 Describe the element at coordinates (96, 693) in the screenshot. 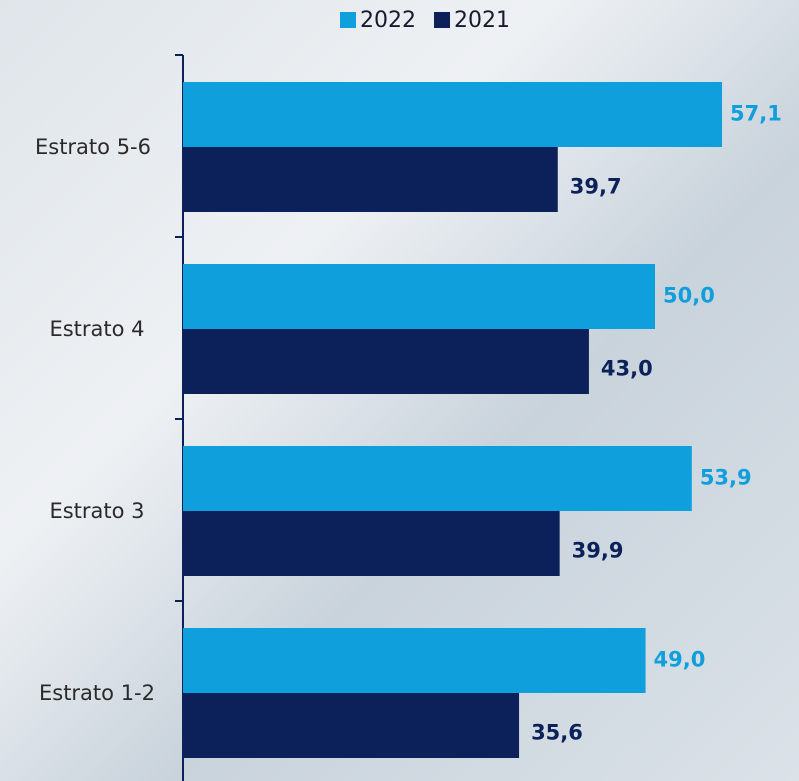

I see `y-tick-label: Estrato 1-2` at that location.